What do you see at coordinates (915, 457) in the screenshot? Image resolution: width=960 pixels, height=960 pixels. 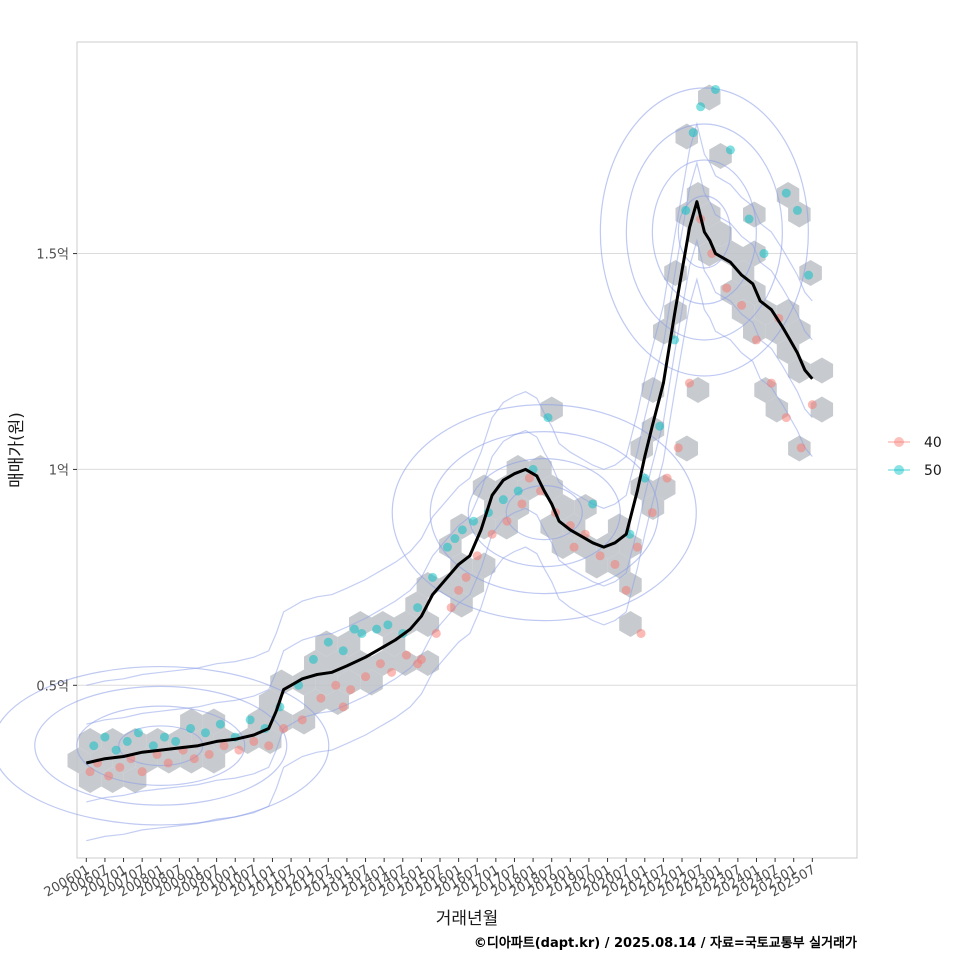 I see `legend: 40 50` at bounding box center [915, 457].